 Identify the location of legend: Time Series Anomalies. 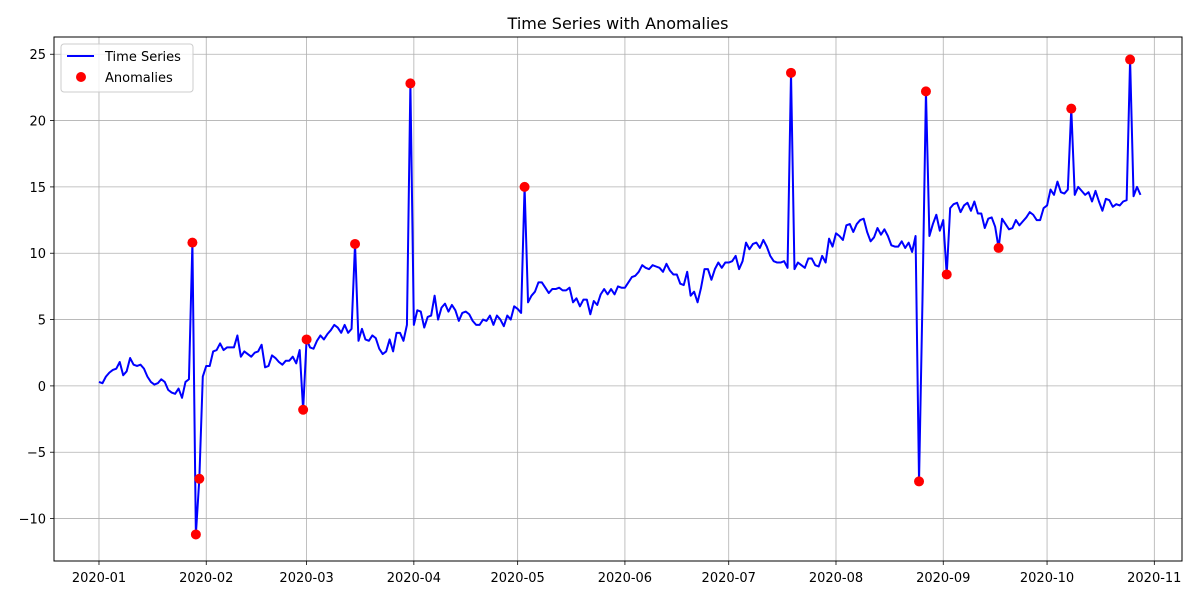
(127, 68).